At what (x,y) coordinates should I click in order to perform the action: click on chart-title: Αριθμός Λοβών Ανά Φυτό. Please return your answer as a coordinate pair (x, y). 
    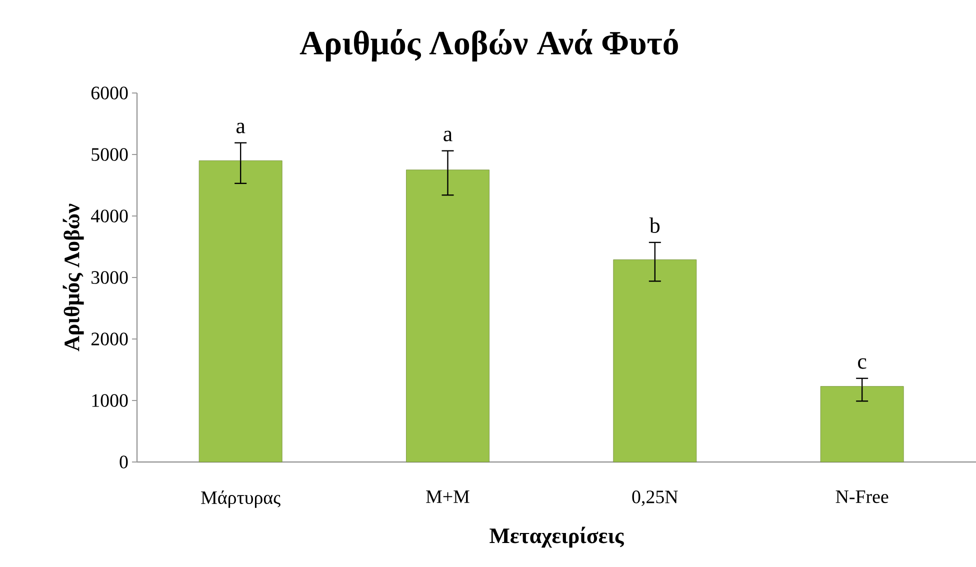
    Looking at the image, I should click on (489, 45).